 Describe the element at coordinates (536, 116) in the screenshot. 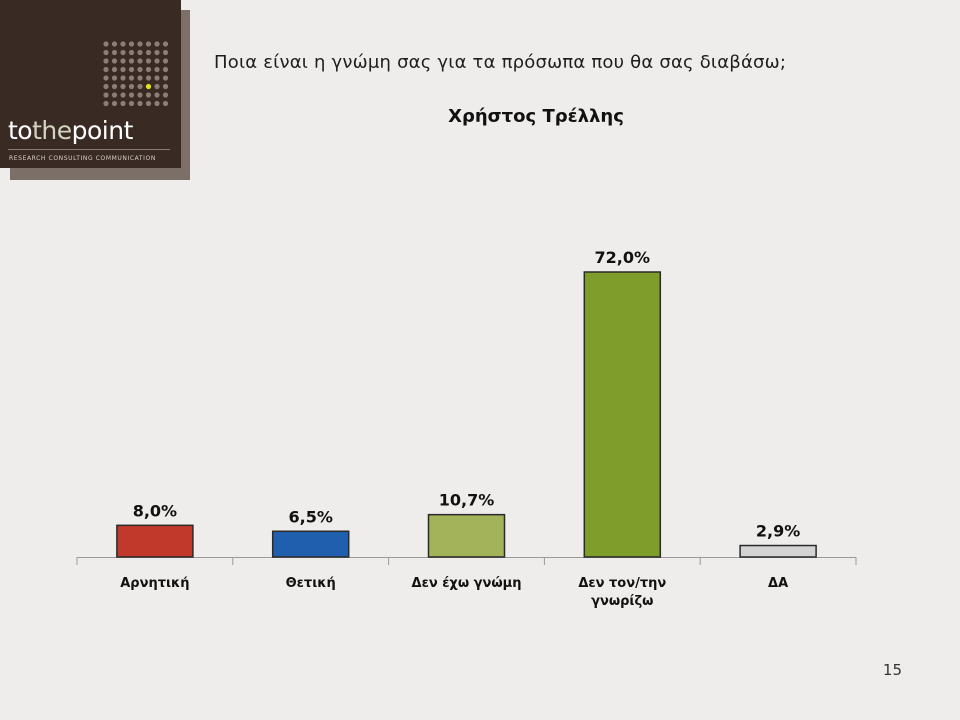

I see `chart-title: Χρήστος Τρέλλης` at that location.